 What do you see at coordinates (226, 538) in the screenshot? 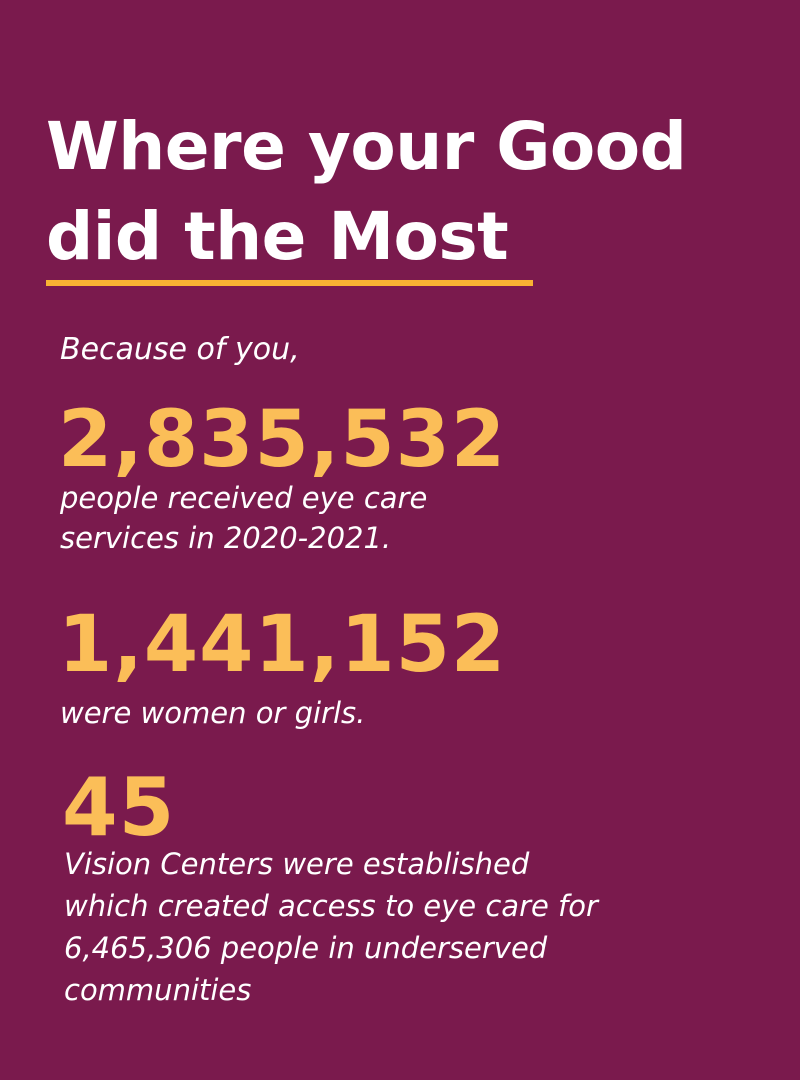
I see `description-line: services in 2020-2021.` at bounding box center [226, 538].